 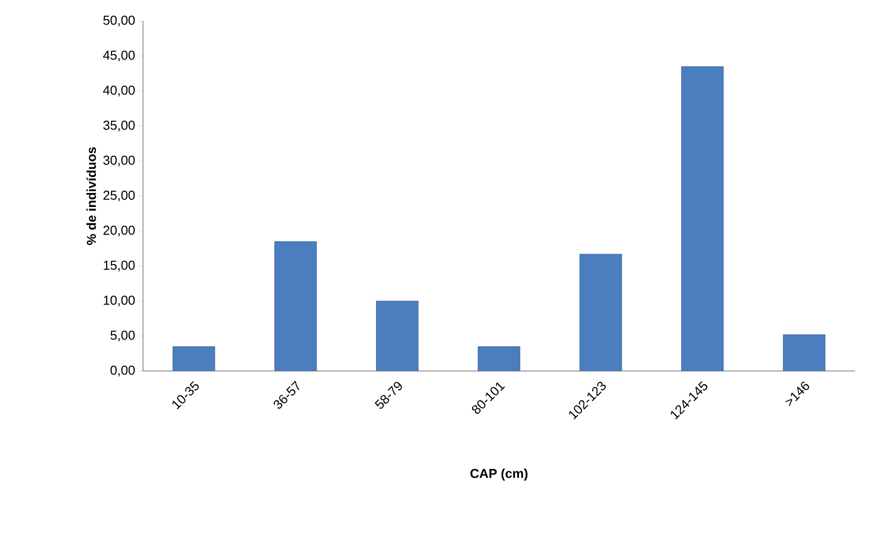 What do you see at coordinates (119, 301) in the screenshot?
I see `y-tick-label: 10,00` at bounding box center [119, 301].